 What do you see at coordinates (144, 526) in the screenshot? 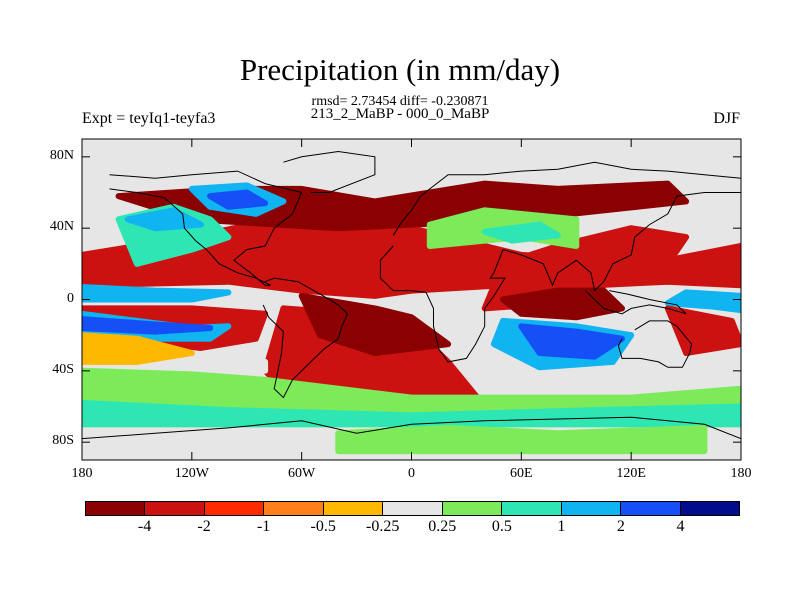
I see `colorbar-label: -4` at bounding box center [144, 526].